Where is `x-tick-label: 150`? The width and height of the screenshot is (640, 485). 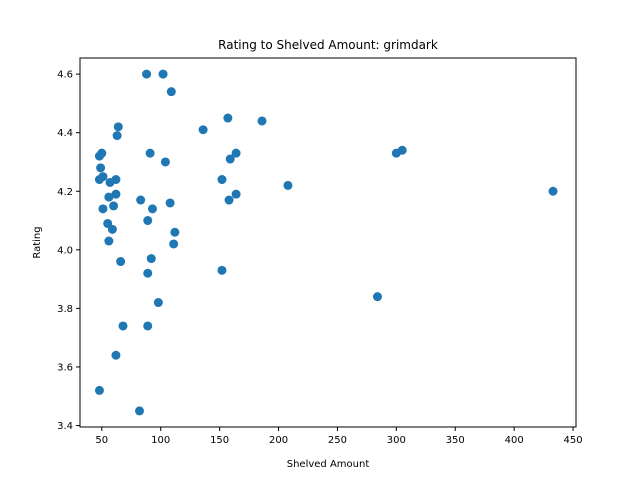 x-tick-label: 150 is located at coordinates (219, 440).